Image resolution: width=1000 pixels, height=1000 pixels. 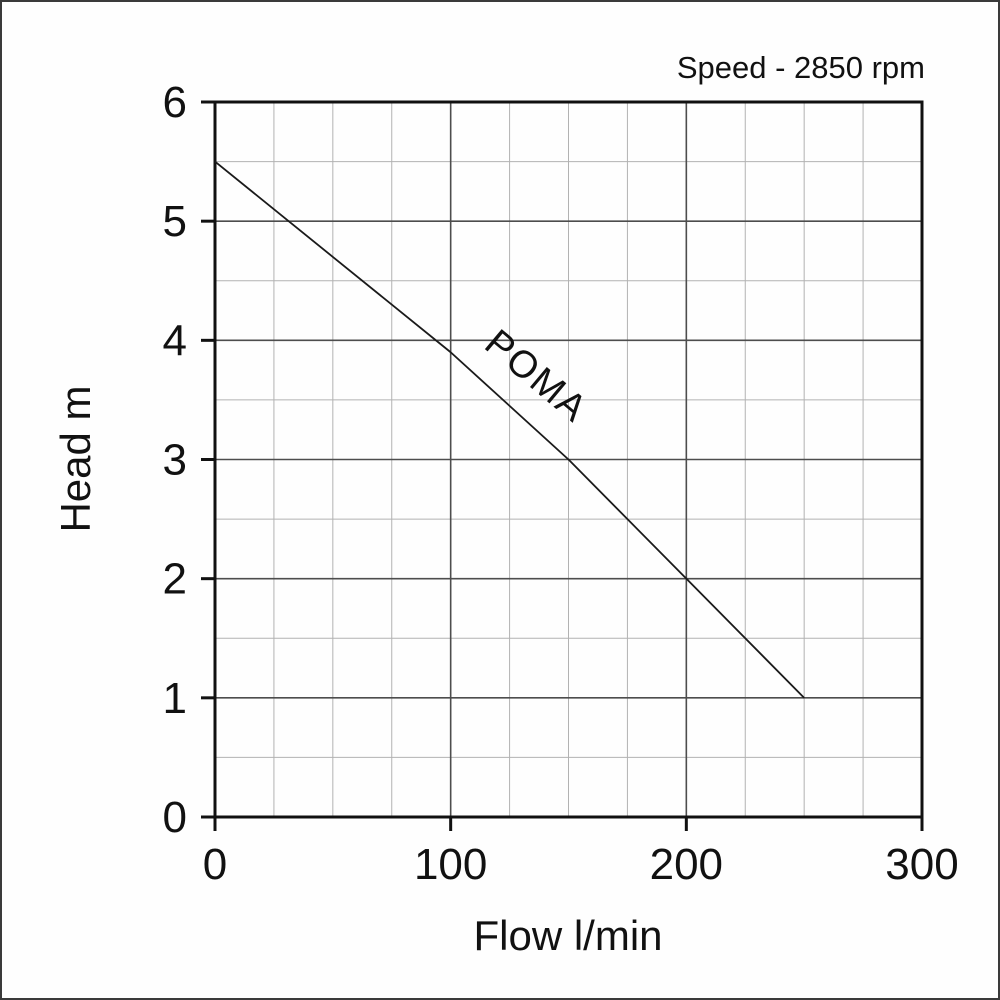 What do you see at coordinates (536, 376) in the screenshot?
I see `series-label-poma: POMA` at bounding box center [536, 376].